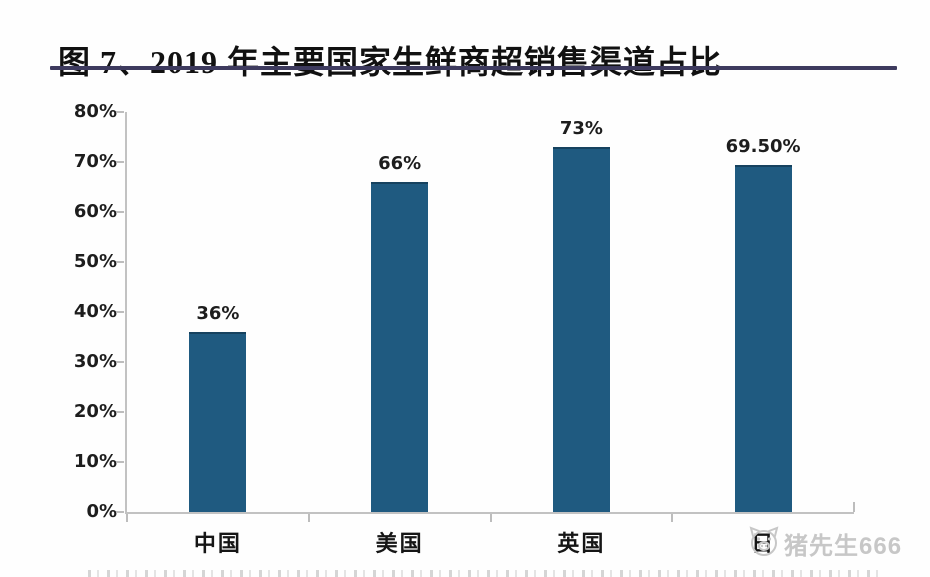 This screenshot has width=930, height=577. Describe the element at coordinates (95, 311) in the screenshot. I see `y-axis-tick-label: 40%` at that location.